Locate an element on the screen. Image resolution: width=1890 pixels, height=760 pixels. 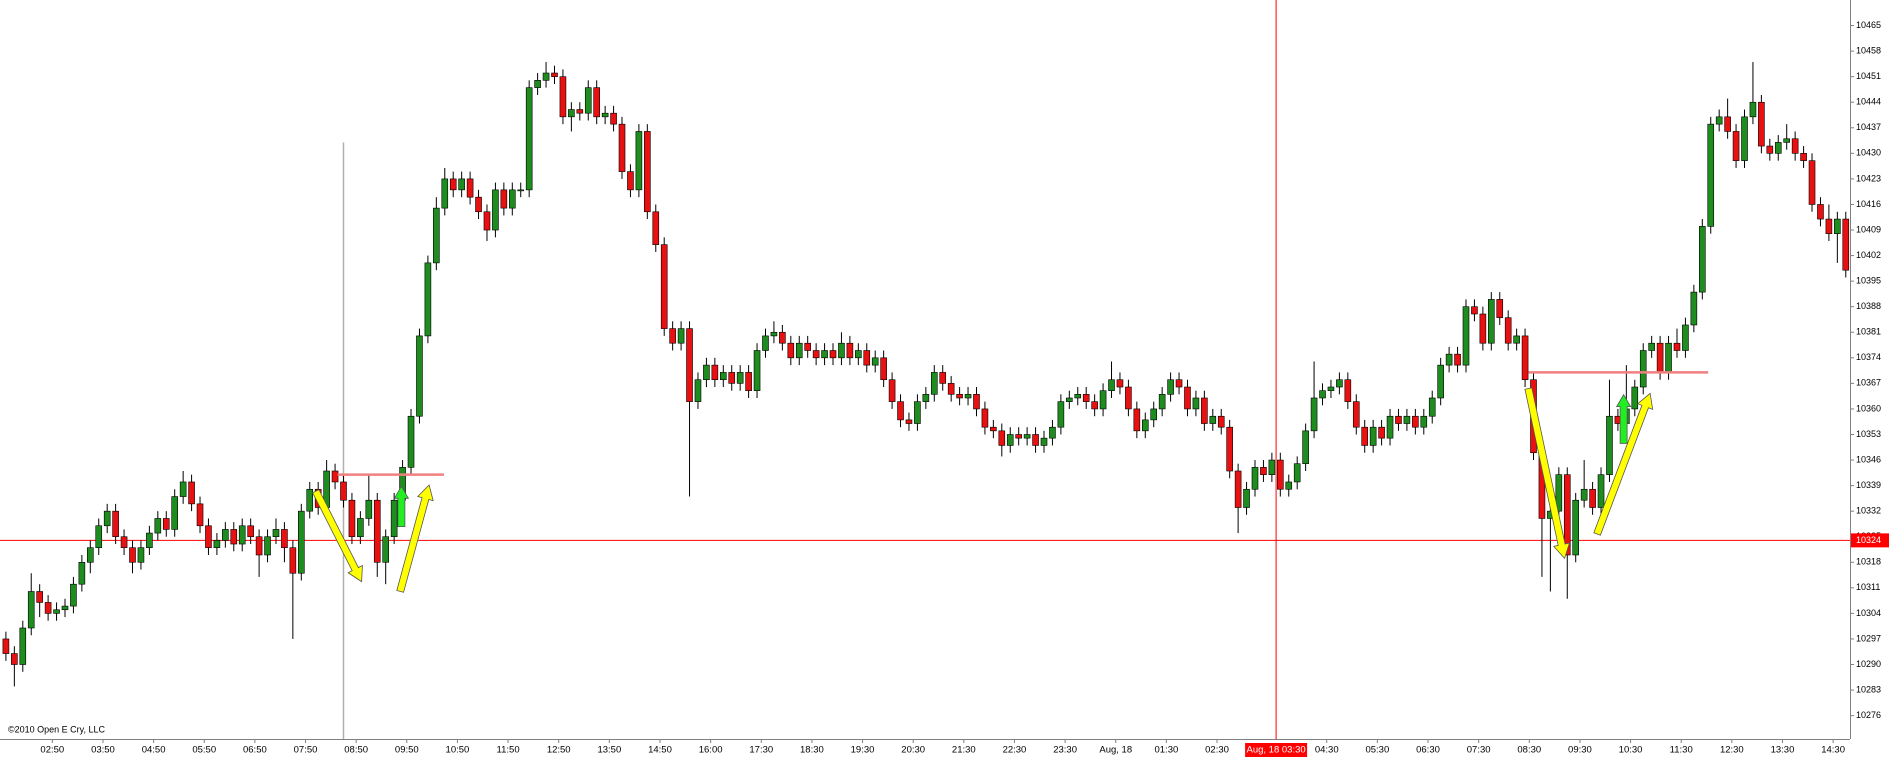
x-tick-label: 07:50 is located at coordinates (306, 750).